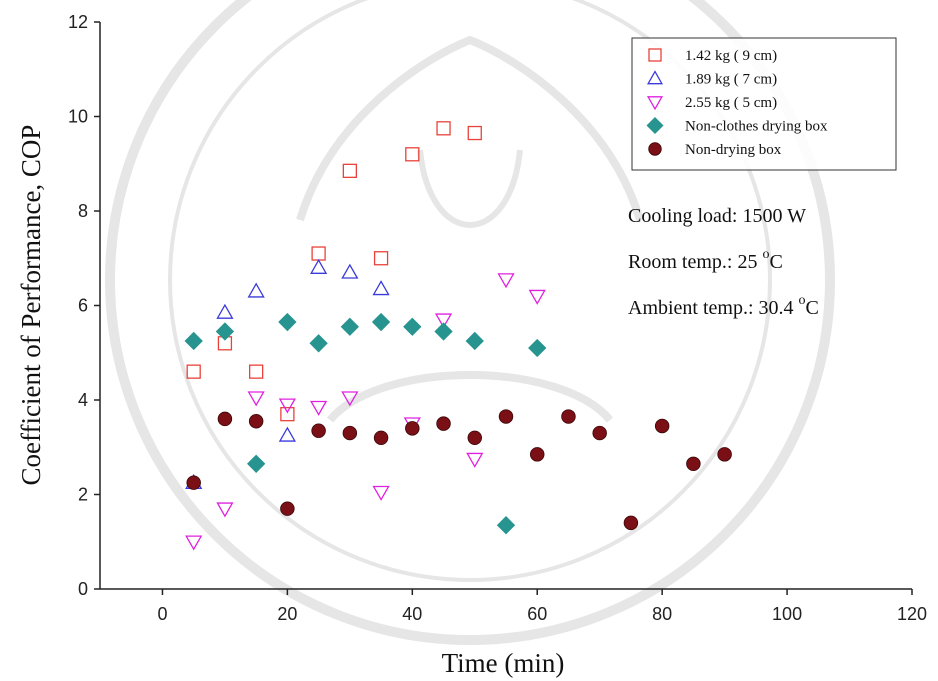 This screenshot has height=681, width=938. I want to click on y-tick-label: 6, so click(83, 306).